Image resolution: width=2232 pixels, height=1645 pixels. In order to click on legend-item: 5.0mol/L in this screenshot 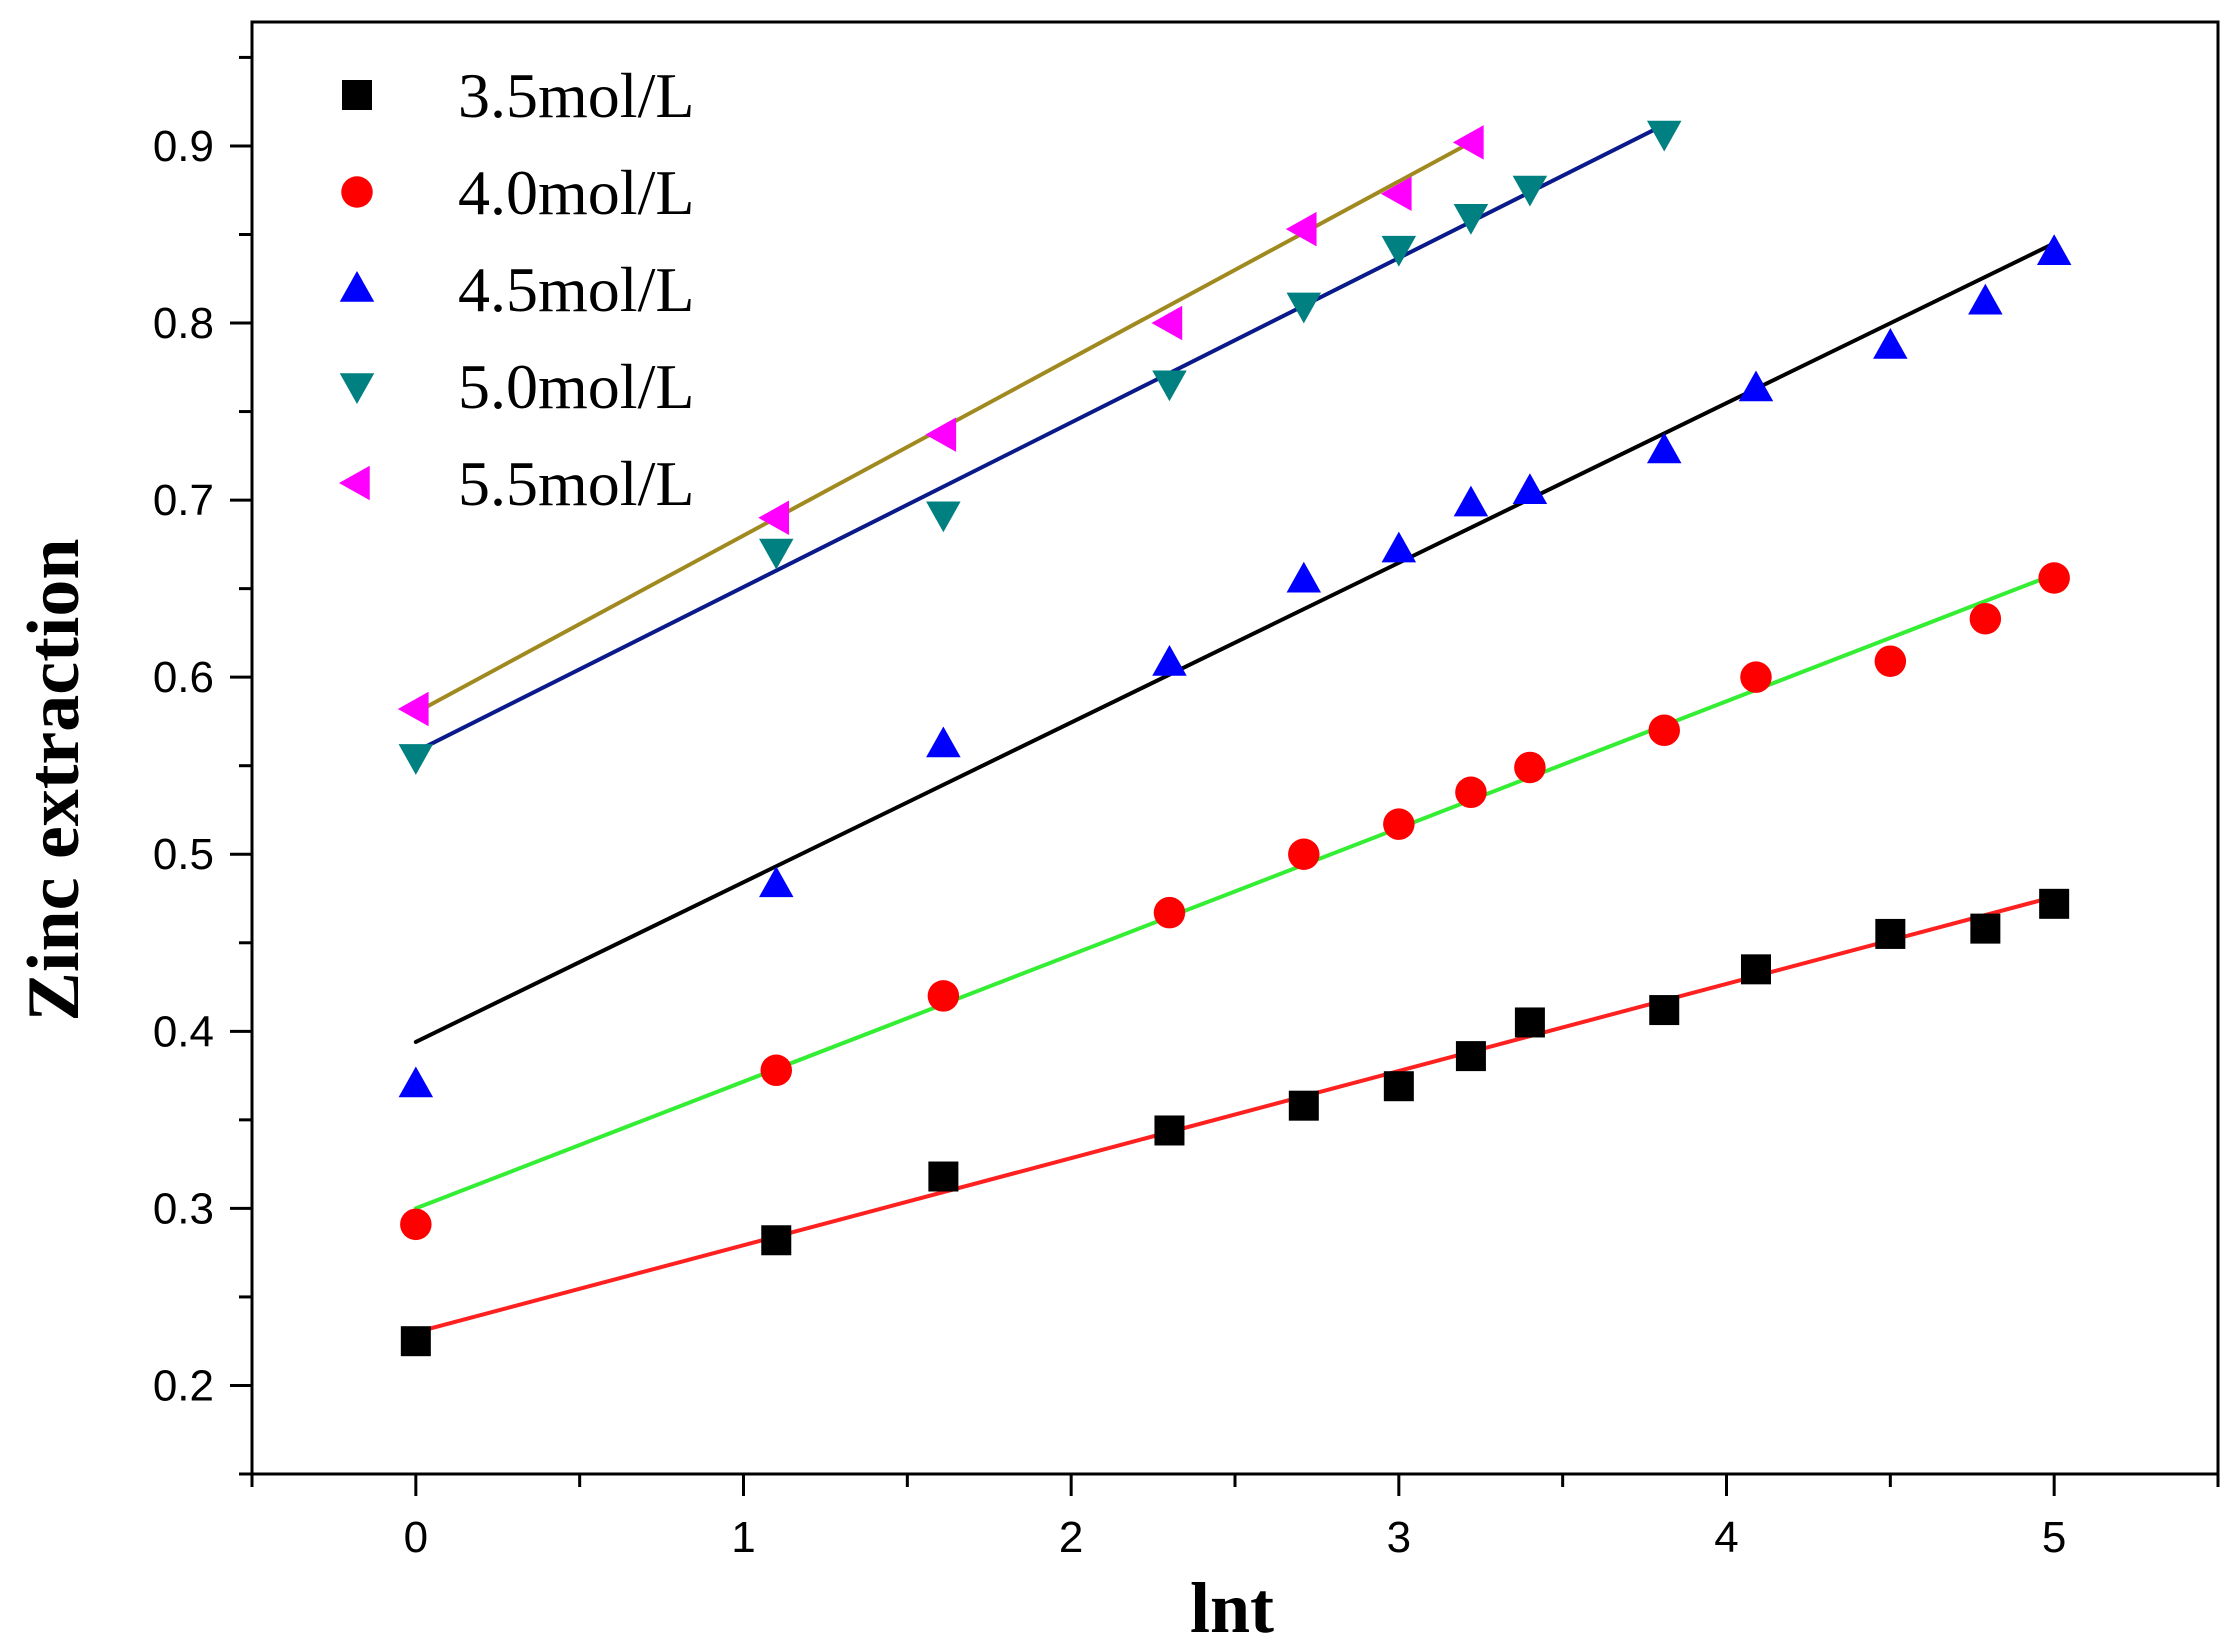, I will do `click(516, 386)`.